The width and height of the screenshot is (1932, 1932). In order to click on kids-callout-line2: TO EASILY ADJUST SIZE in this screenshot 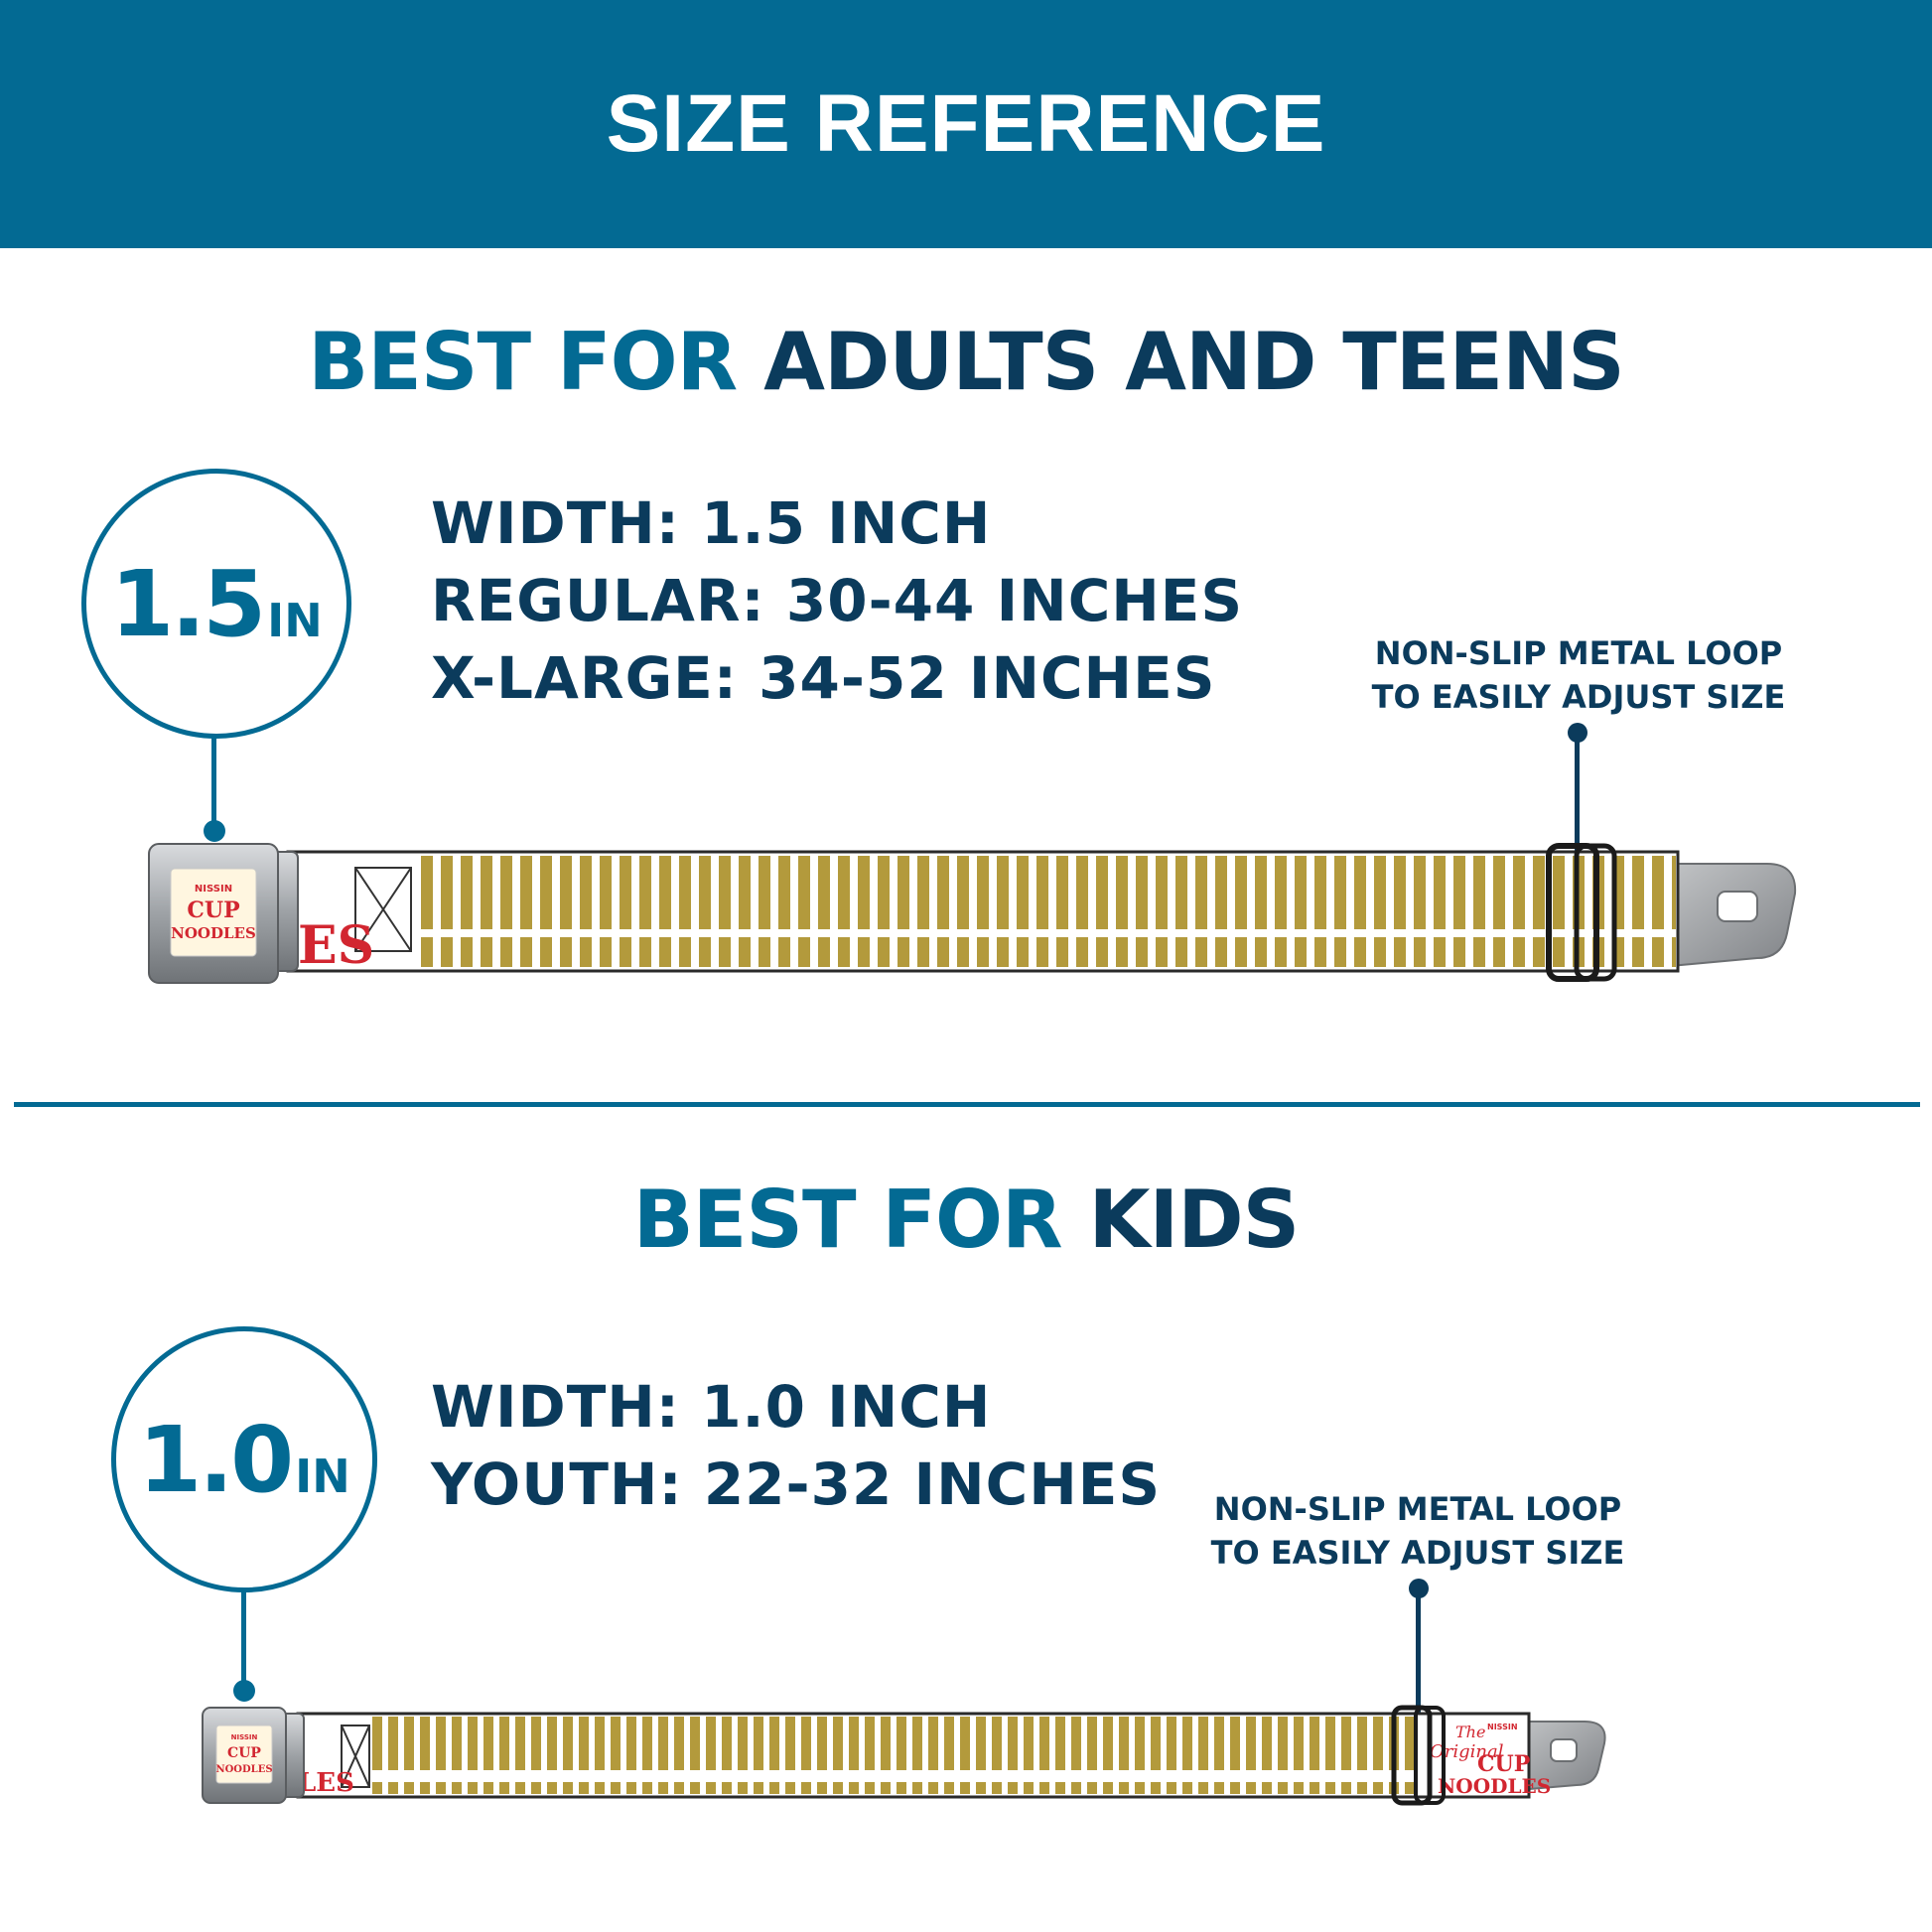, I will do `click(1417, 1553)`.